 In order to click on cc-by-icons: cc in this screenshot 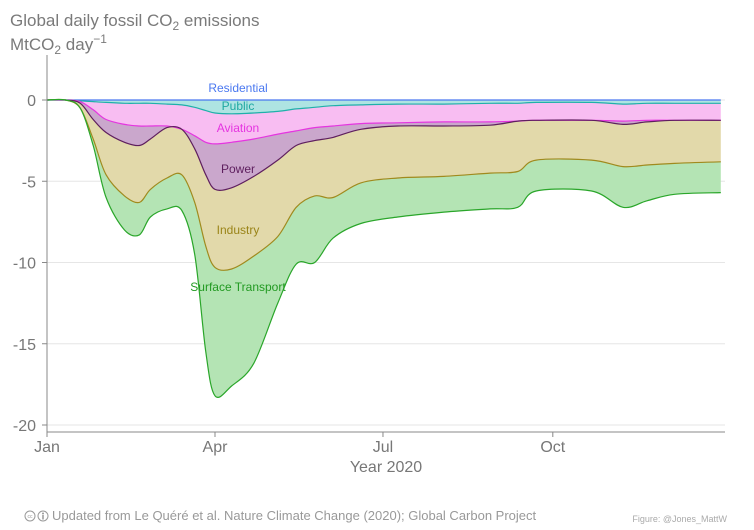, I will do `click(36, 516)`.